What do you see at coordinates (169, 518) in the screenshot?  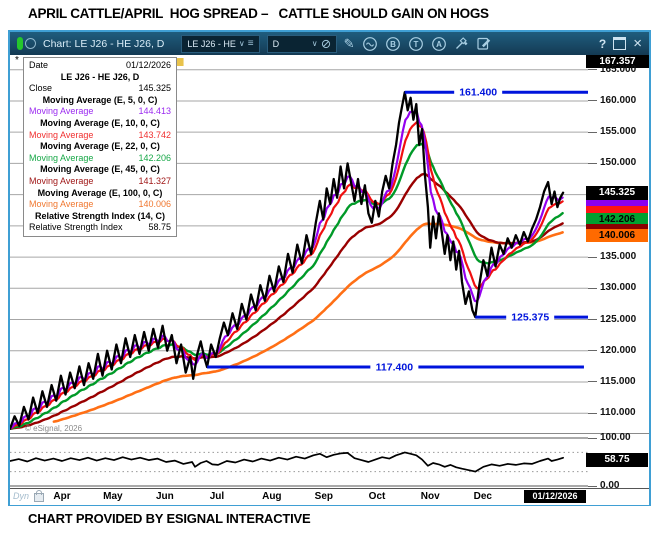 I see `footer-caption: CHART PROVIDED BY ESIGNAL INTERACTIVE` at bounding box center [169, 518].